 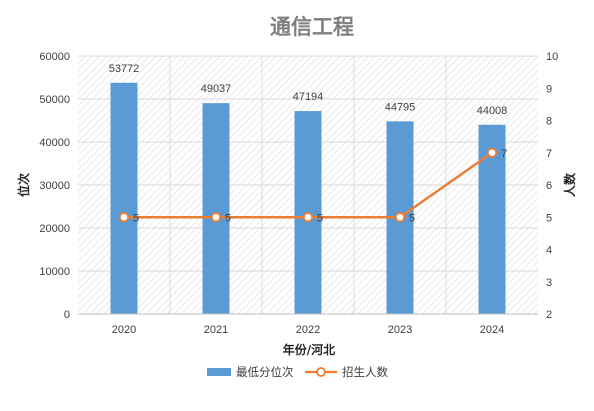 What do you see at coordinates (219, 372) in the screenshot?
I see `legend-bar-swatch` at bounding box center [219, 372].